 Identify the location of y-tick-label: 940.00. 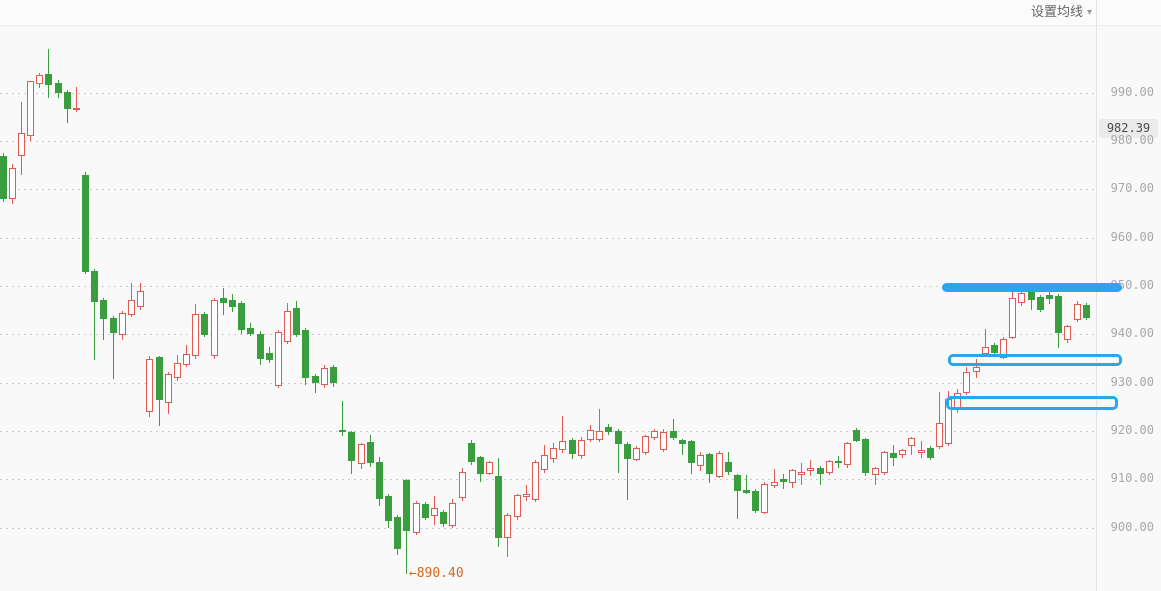
(1132, 333).